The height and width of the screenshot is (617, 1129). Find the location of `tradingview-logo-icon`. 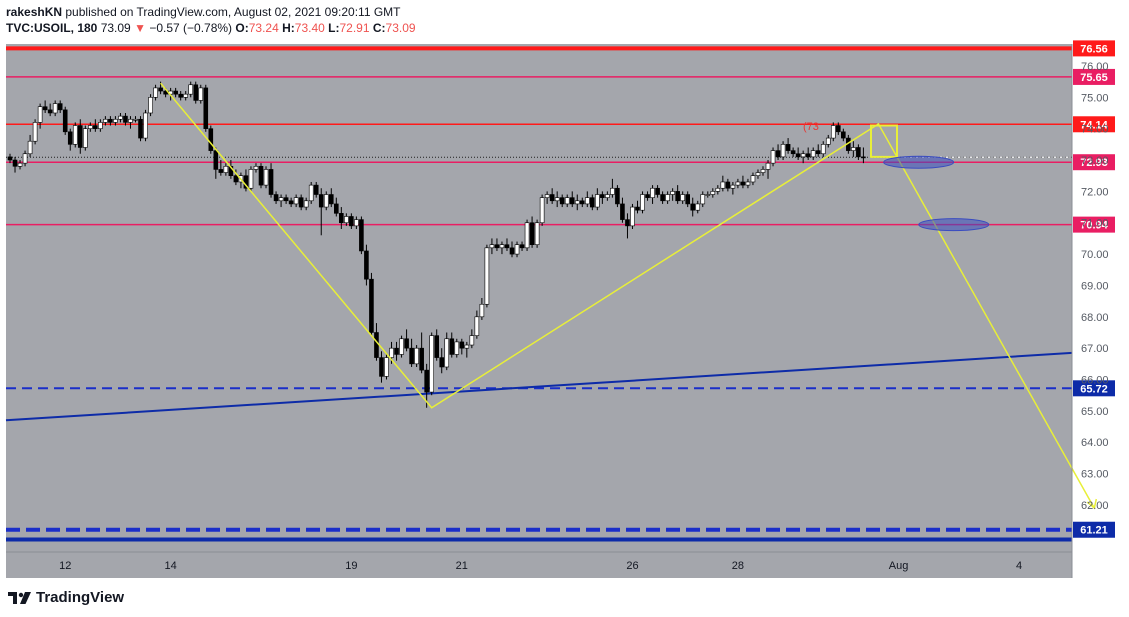

tradingview-logo-icon is located at coordinates (19, 597).